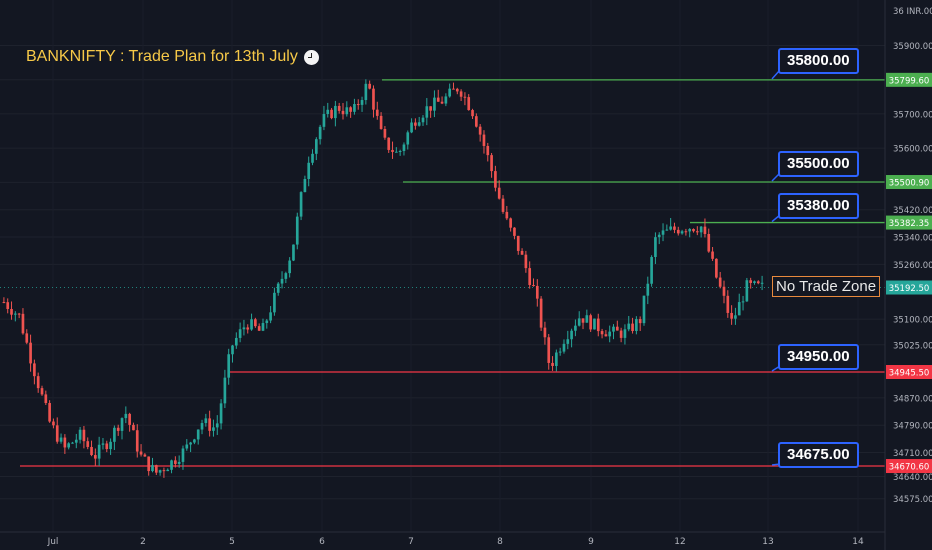 This screenshot has height=550, width=932. I want to click on y-tick-label: 35900.00, so click(912, 47).